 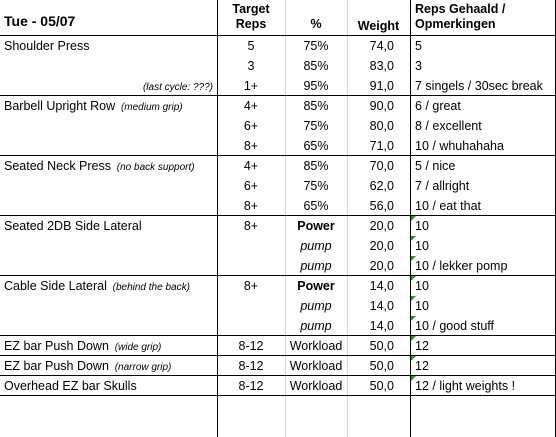 What do you see at coordinates (381, 146) in the screenshot?
I see `weight-cell: 71,0` at bounding box center [381, 146].